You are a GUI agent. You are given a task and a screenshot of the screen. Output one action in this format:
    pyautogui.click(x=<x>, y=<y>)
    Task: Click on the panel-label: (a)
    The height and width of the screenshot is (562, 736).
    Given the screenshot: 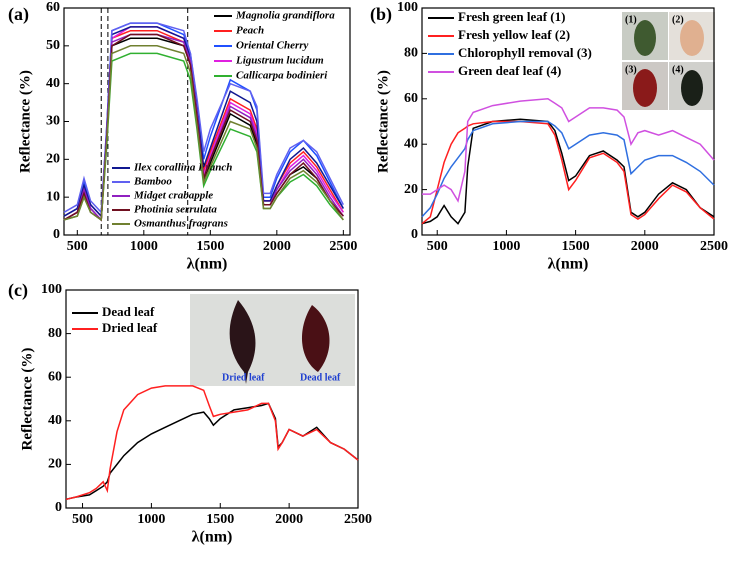 What is the action you would take?
    pyautogui.click(x=18, y=14)
    